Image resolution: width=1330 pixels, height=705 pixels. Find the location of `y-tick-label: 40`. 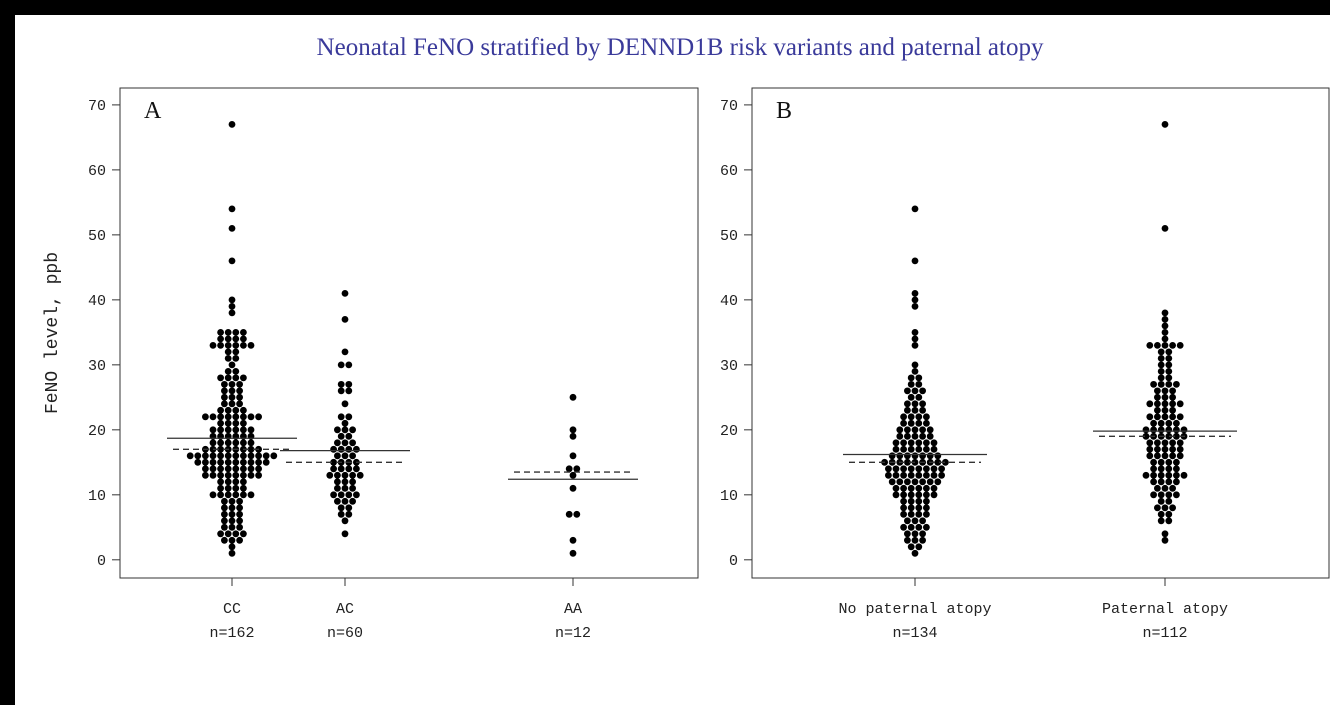

y-tick-label: 40 is located at coordinates (729, 301).